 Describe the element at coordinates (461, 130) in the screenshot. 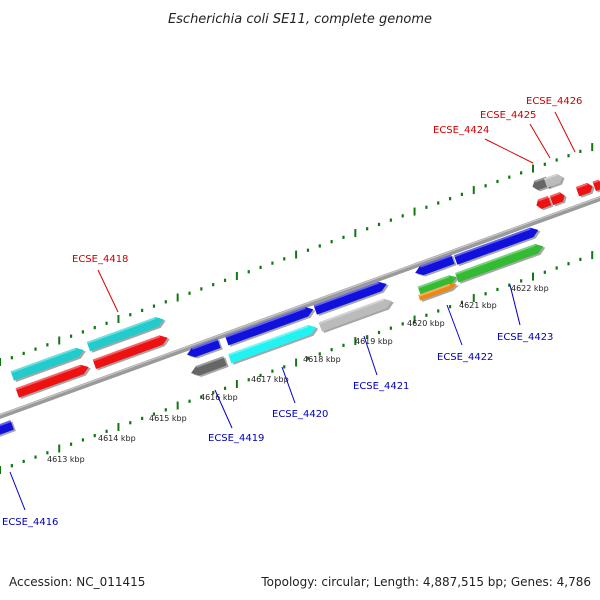

I see `gene-label-ecse-4424: ECSE_4424` at that location.